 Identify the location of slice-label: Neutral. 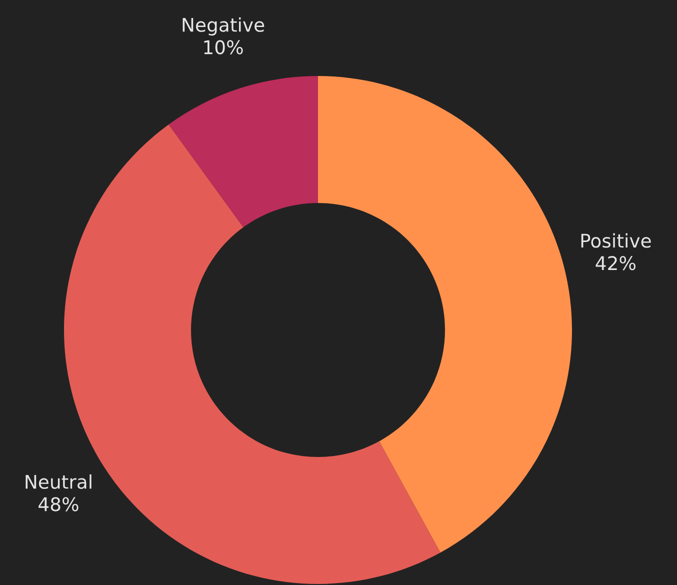
(59, 481).